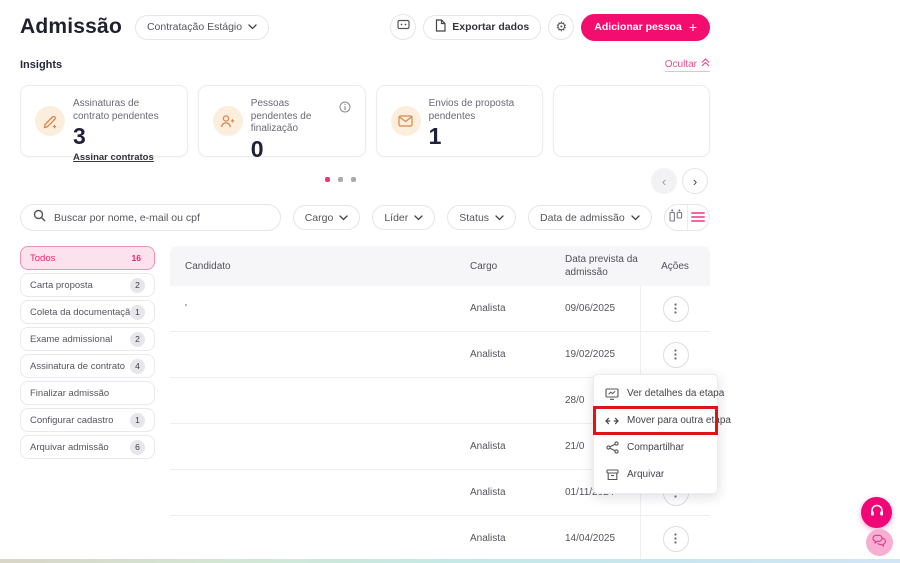 The image size is (900, 563). What do you see at coordinates (471, 110) in the screenshot?
I see `card-title: Envios de proposta pendentes` at bounding box center [471, 110].